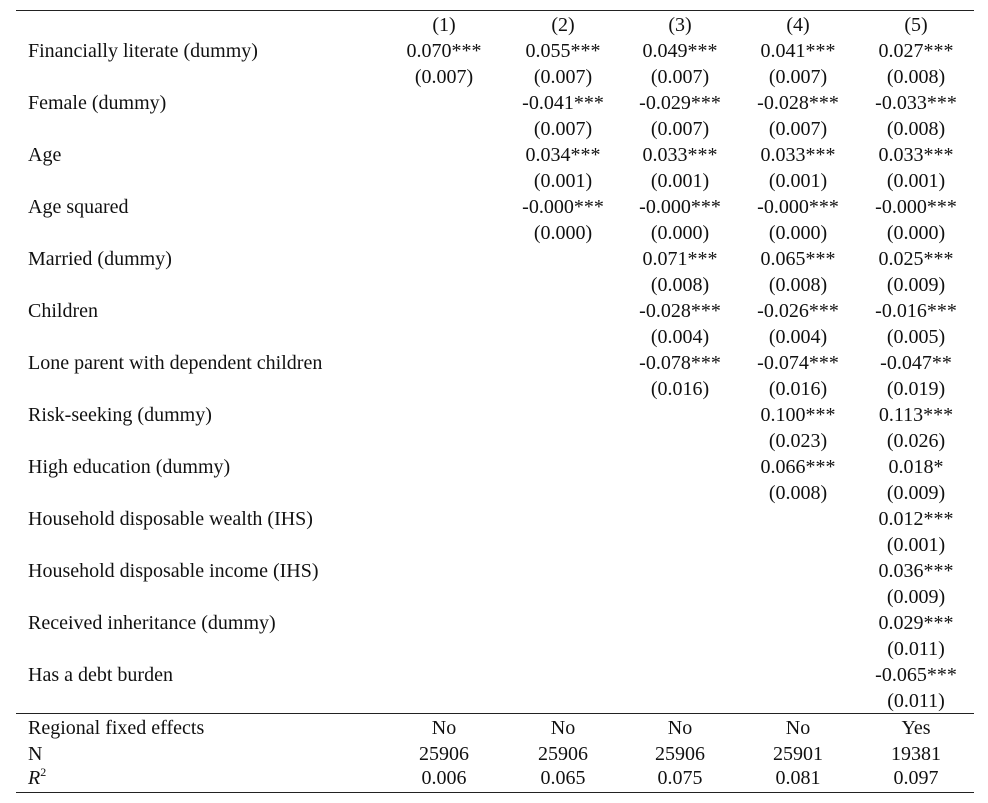 The height and width of the screenshot is (803, 988). Describe the element at coordinates (35, 754) in the screenshot. I see `footer-label: N` at that location.